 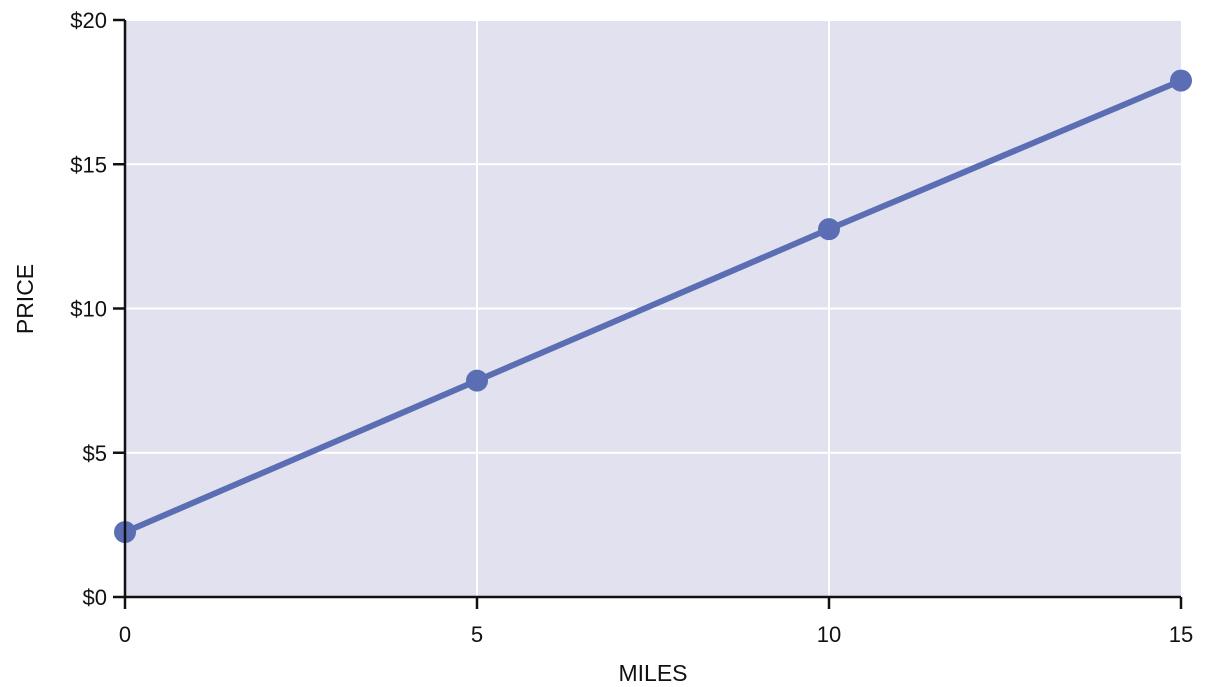 I want to click on x-axis-title: MILES, so click(x=652, y=673).